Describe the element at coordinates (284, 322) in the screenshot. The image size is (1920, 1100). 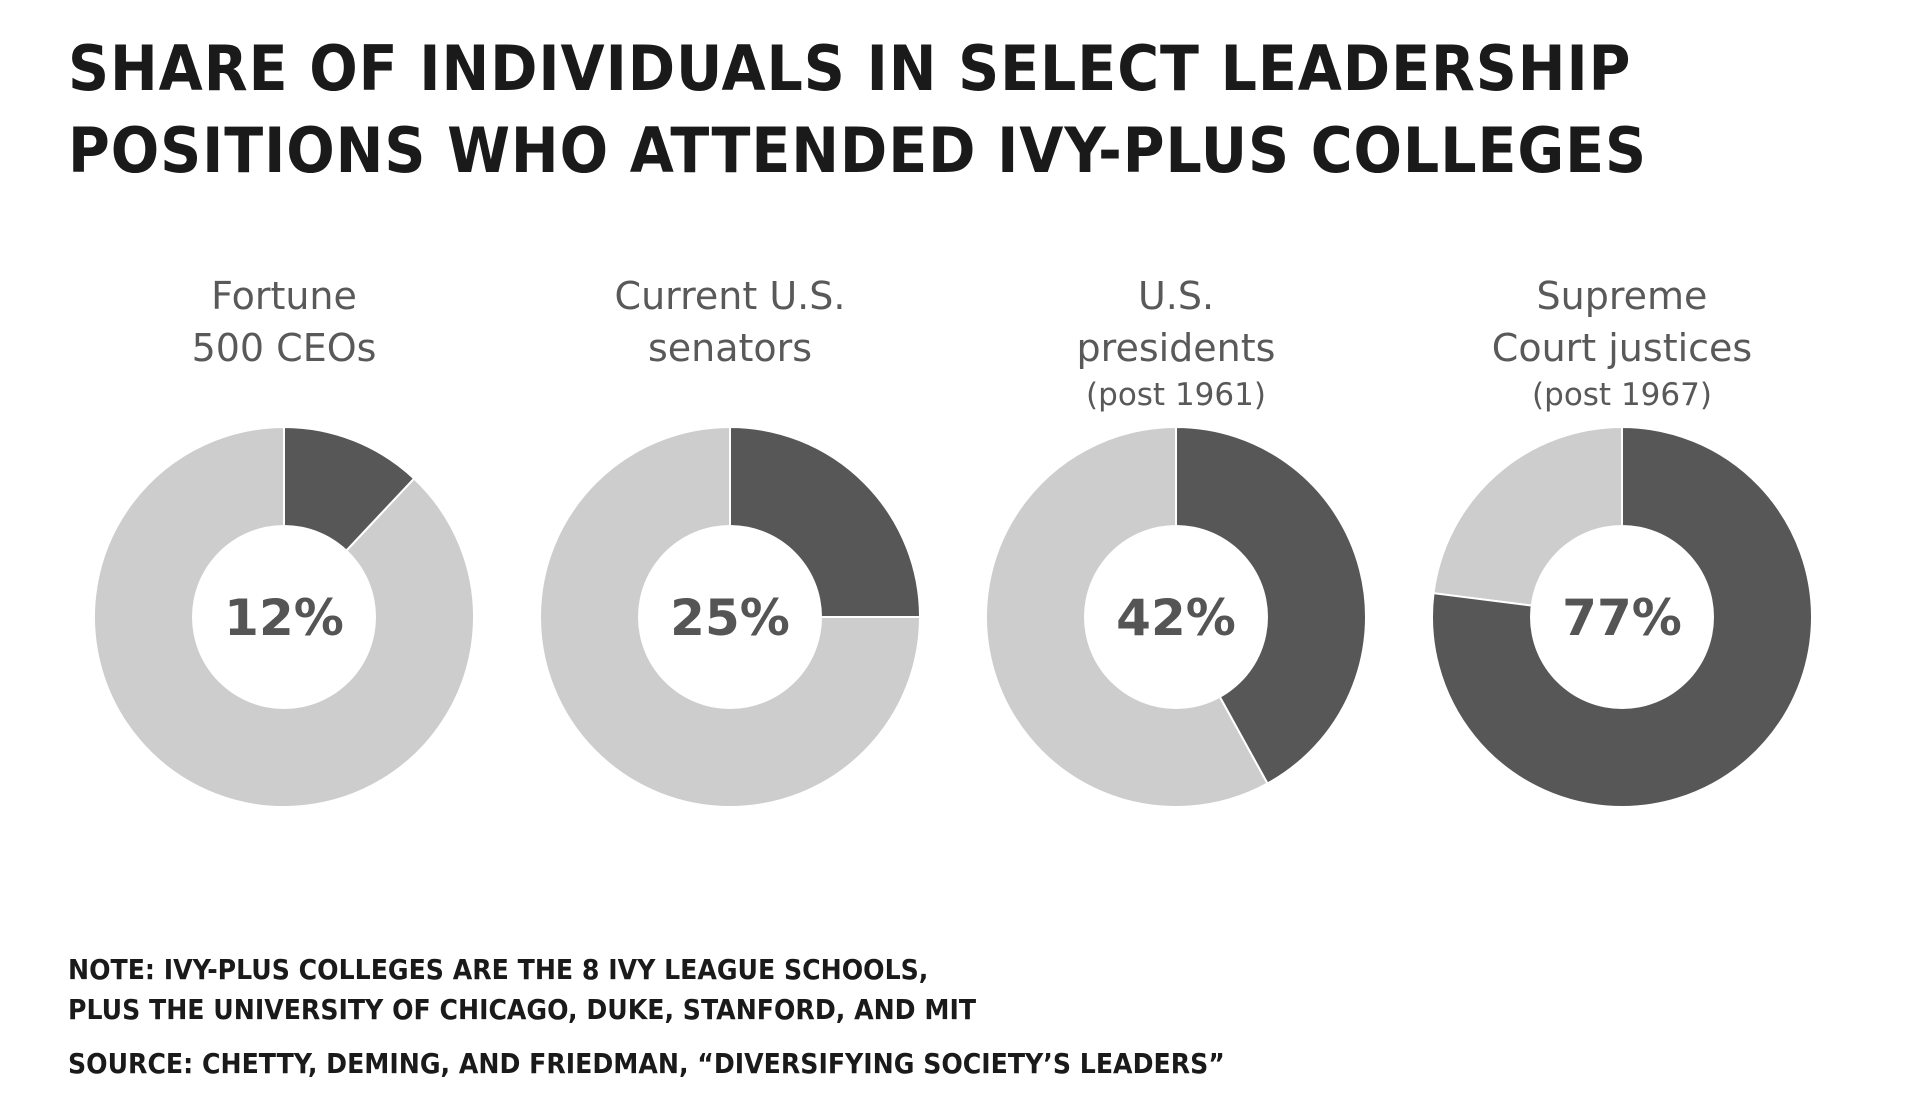
I see `chart-label-1: Fortune 500 CEOs` at that location.